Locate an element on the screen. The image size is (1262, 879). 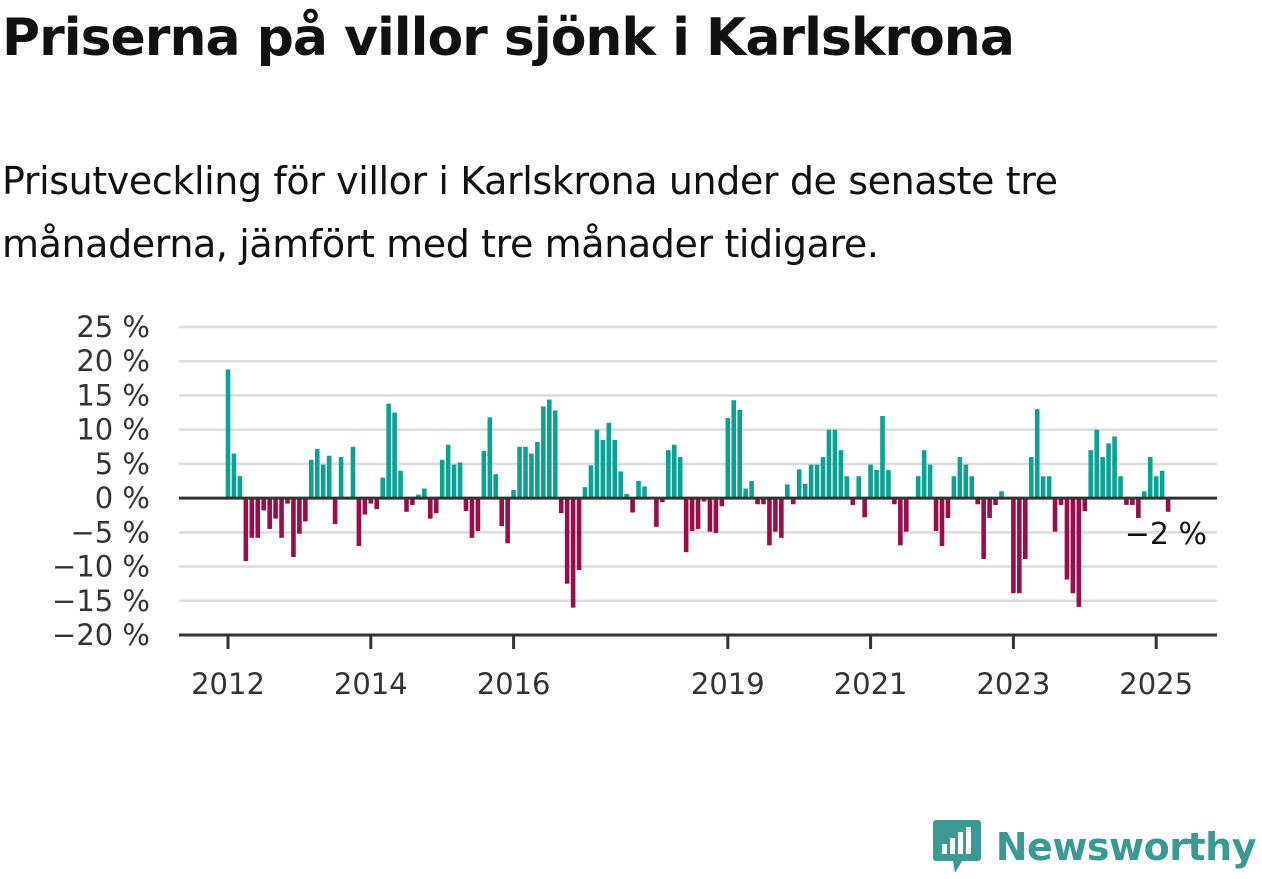
x-tick-label: 2023 is located at coordinates (1013, 684).